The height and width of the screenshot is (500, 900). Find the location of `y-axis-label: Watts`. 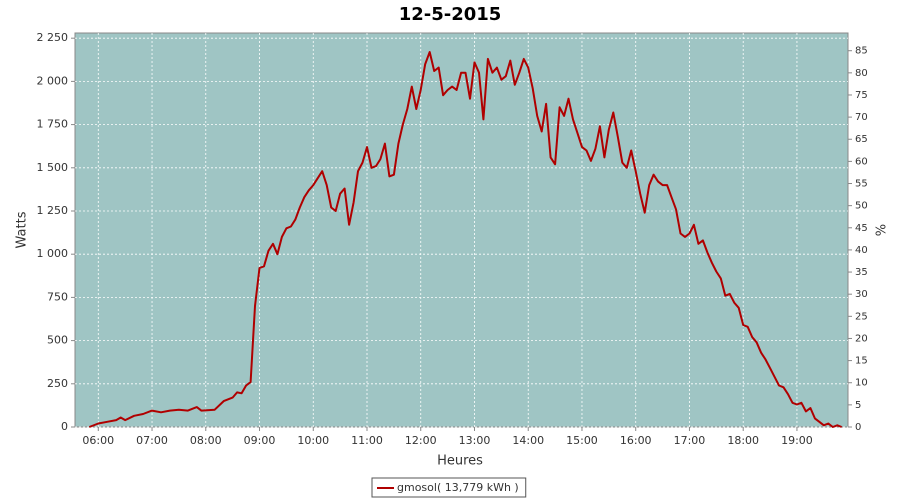

y-axis-label: Watts is located at coordinates (22, 229).